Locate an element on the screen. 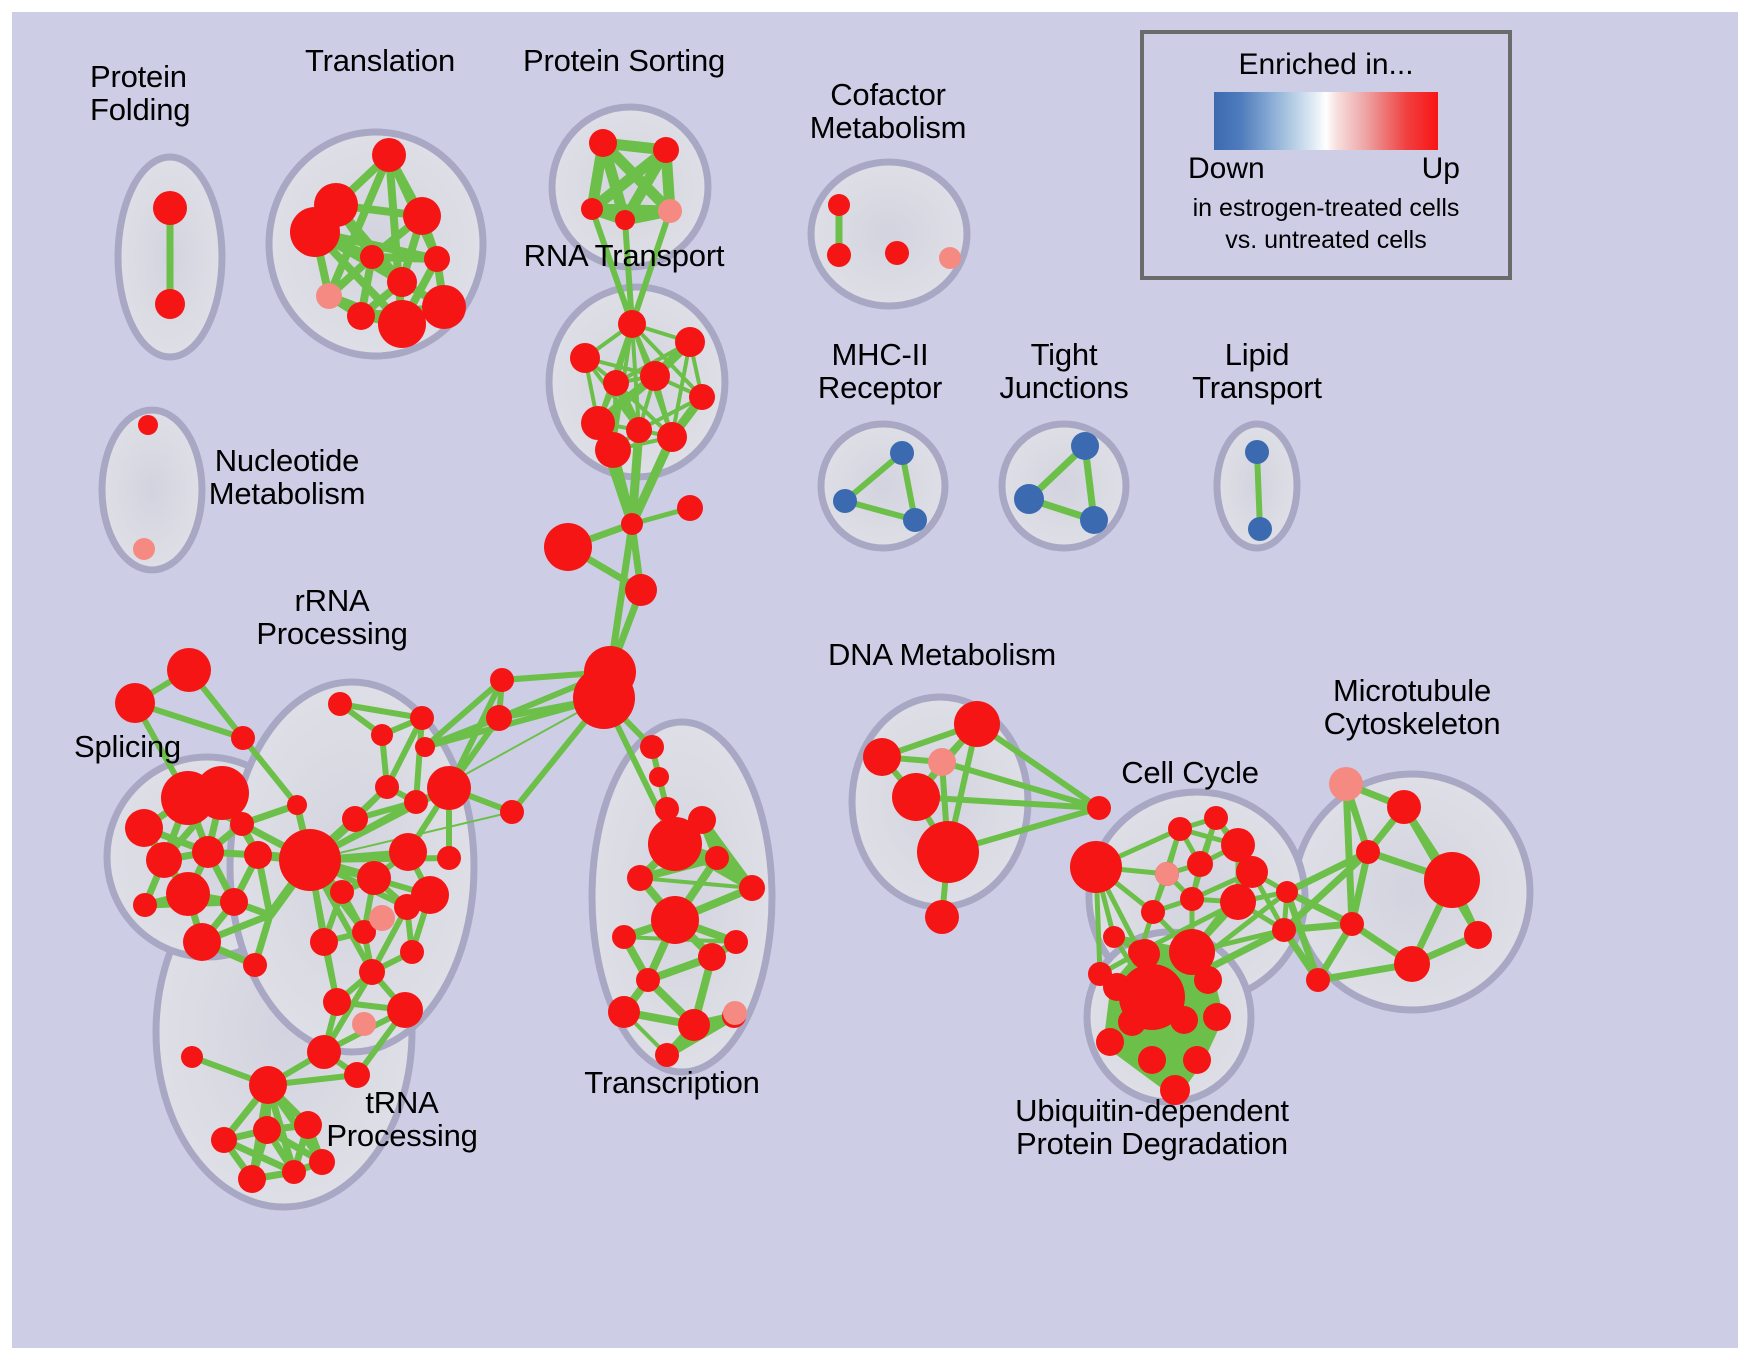  cluster-label-mhc-ii-receptor: MHC-II Receptor is located at coordinates (880, 371).